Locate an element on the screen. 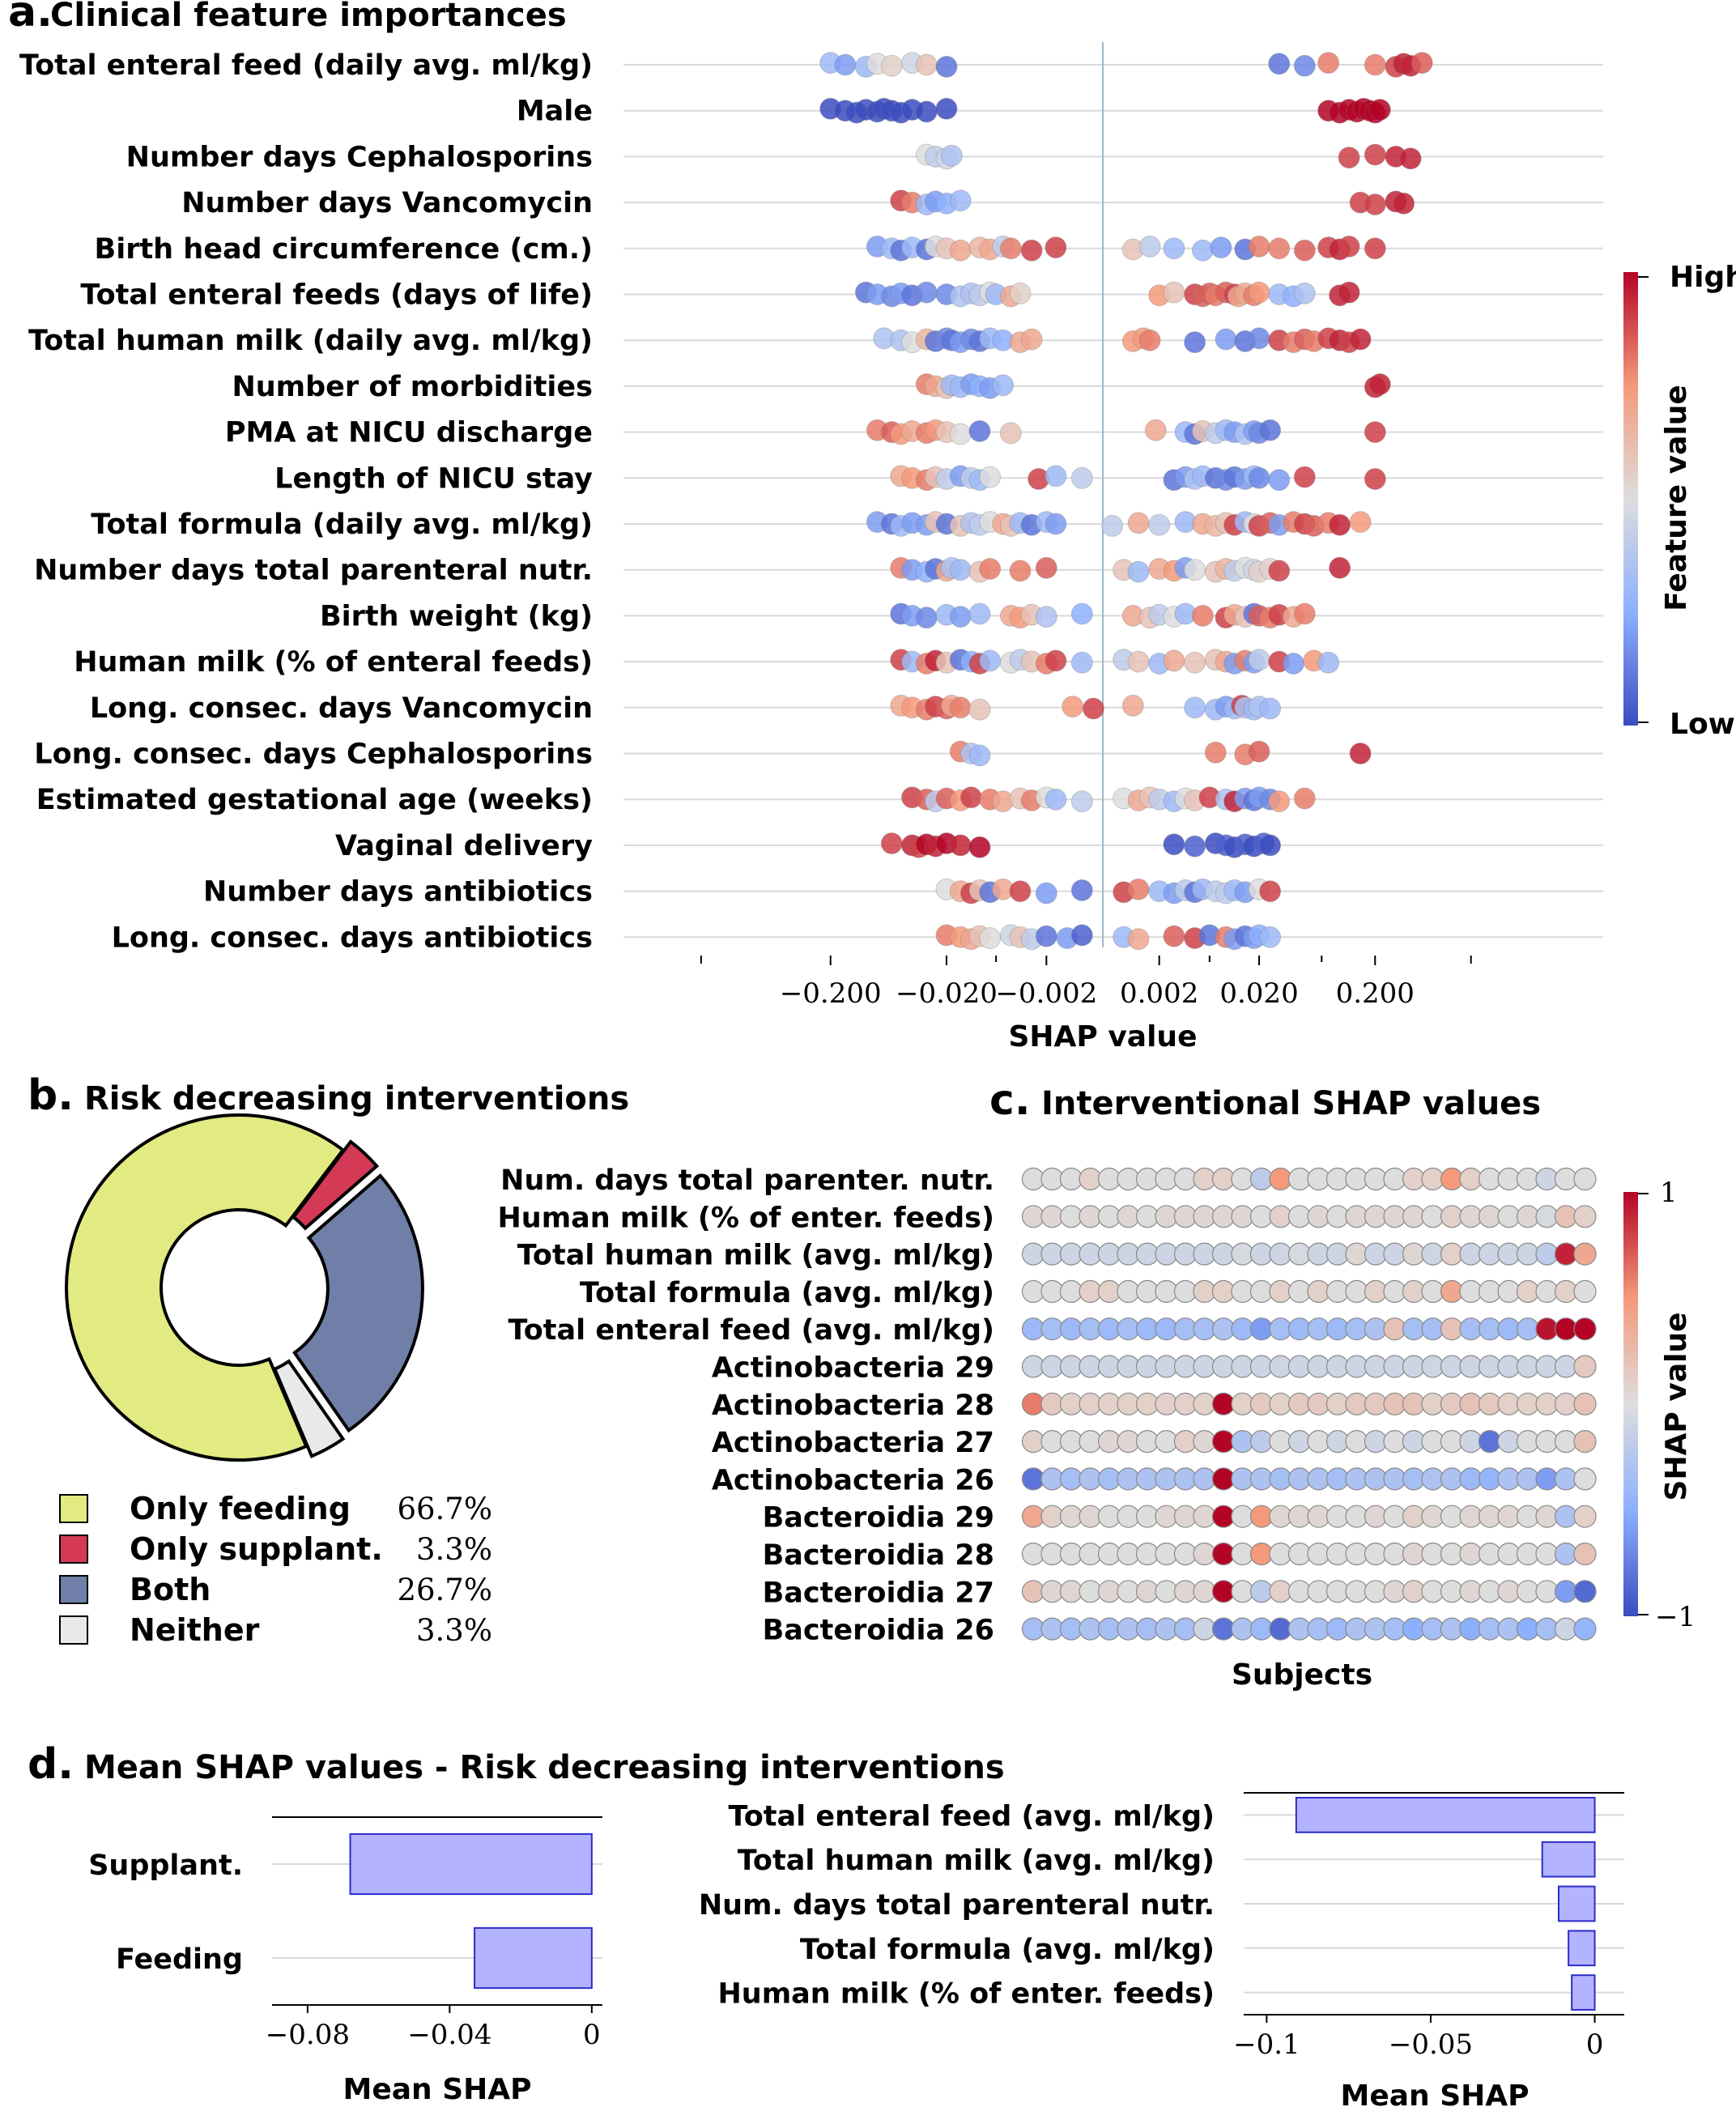 Image resolution: width=1736 pixels, height=2107 pixels. bar-category-label: Supplant. is located at coordinates (165, 1866).